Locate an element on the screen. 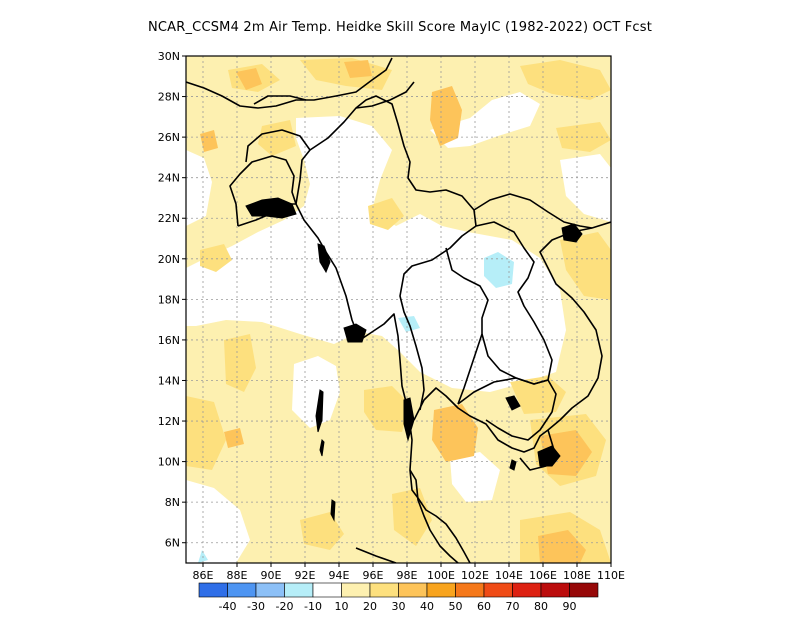  lat-label: 30N is located at coordinates (169, 56).